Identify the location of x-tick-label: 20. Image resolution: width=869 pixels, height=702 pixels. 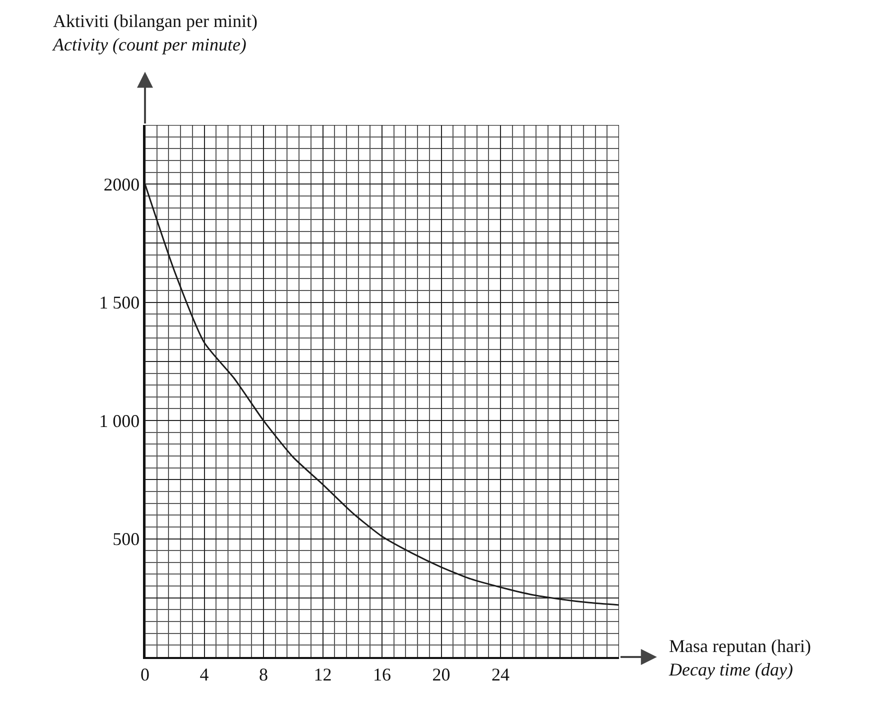
(441, 674).